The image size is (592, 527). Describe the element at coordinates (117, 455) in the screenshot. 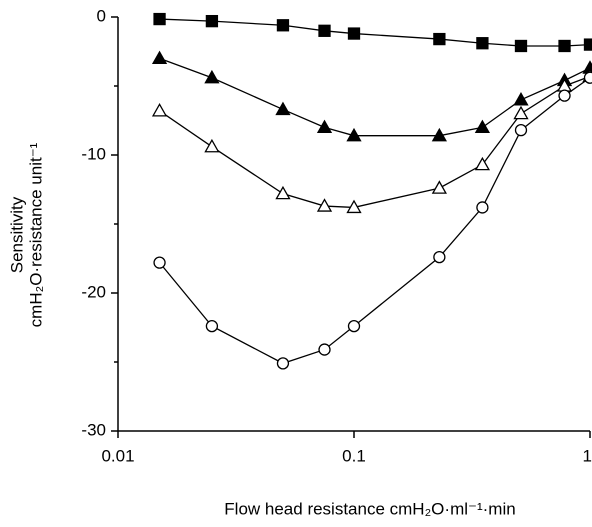

I see `x-tick-label: 0.01` at that location.